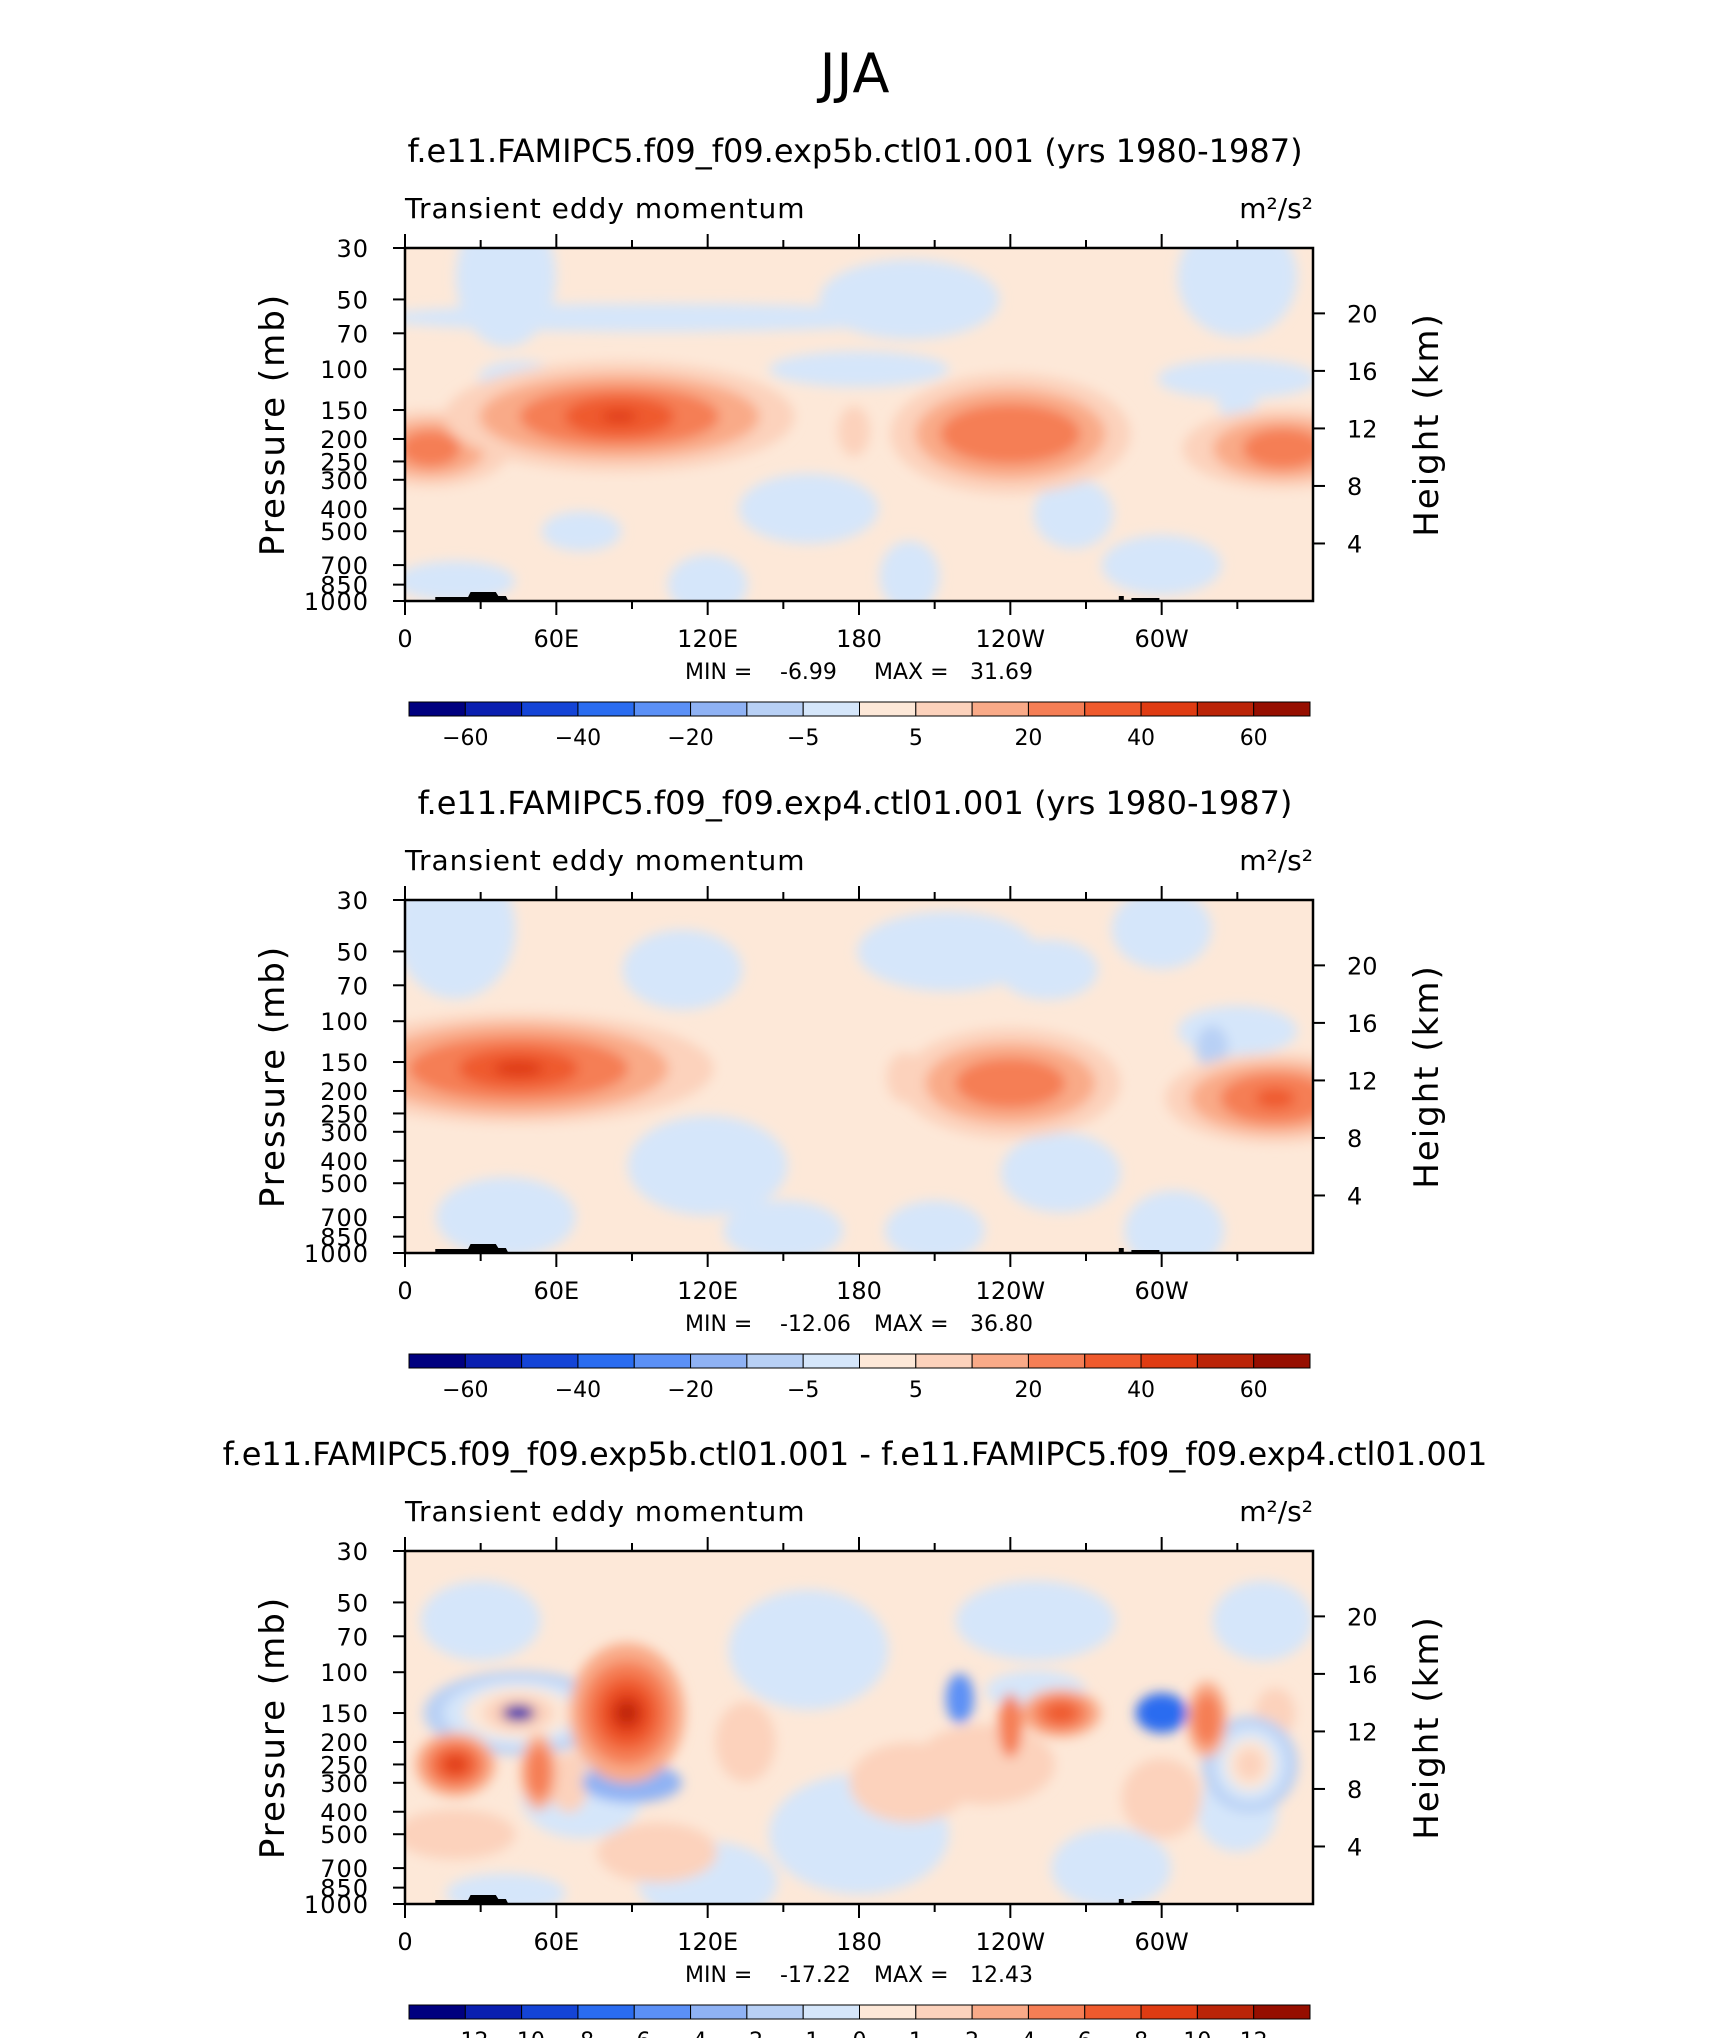  I want to click on right-axis-title: Height (km), so click(1427, 1076).